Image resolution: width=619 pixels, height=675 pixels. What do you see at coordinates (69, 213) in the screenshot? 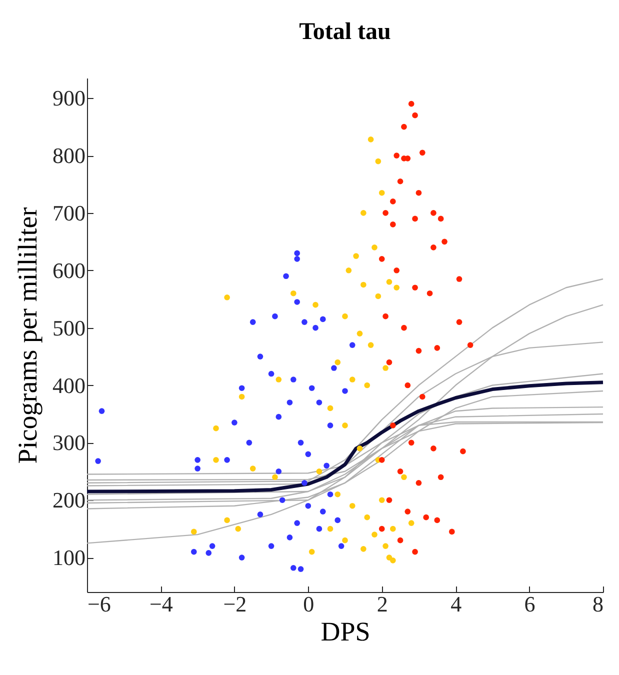
I see `y-tick-label: 700` at bounding box center [69, 213].